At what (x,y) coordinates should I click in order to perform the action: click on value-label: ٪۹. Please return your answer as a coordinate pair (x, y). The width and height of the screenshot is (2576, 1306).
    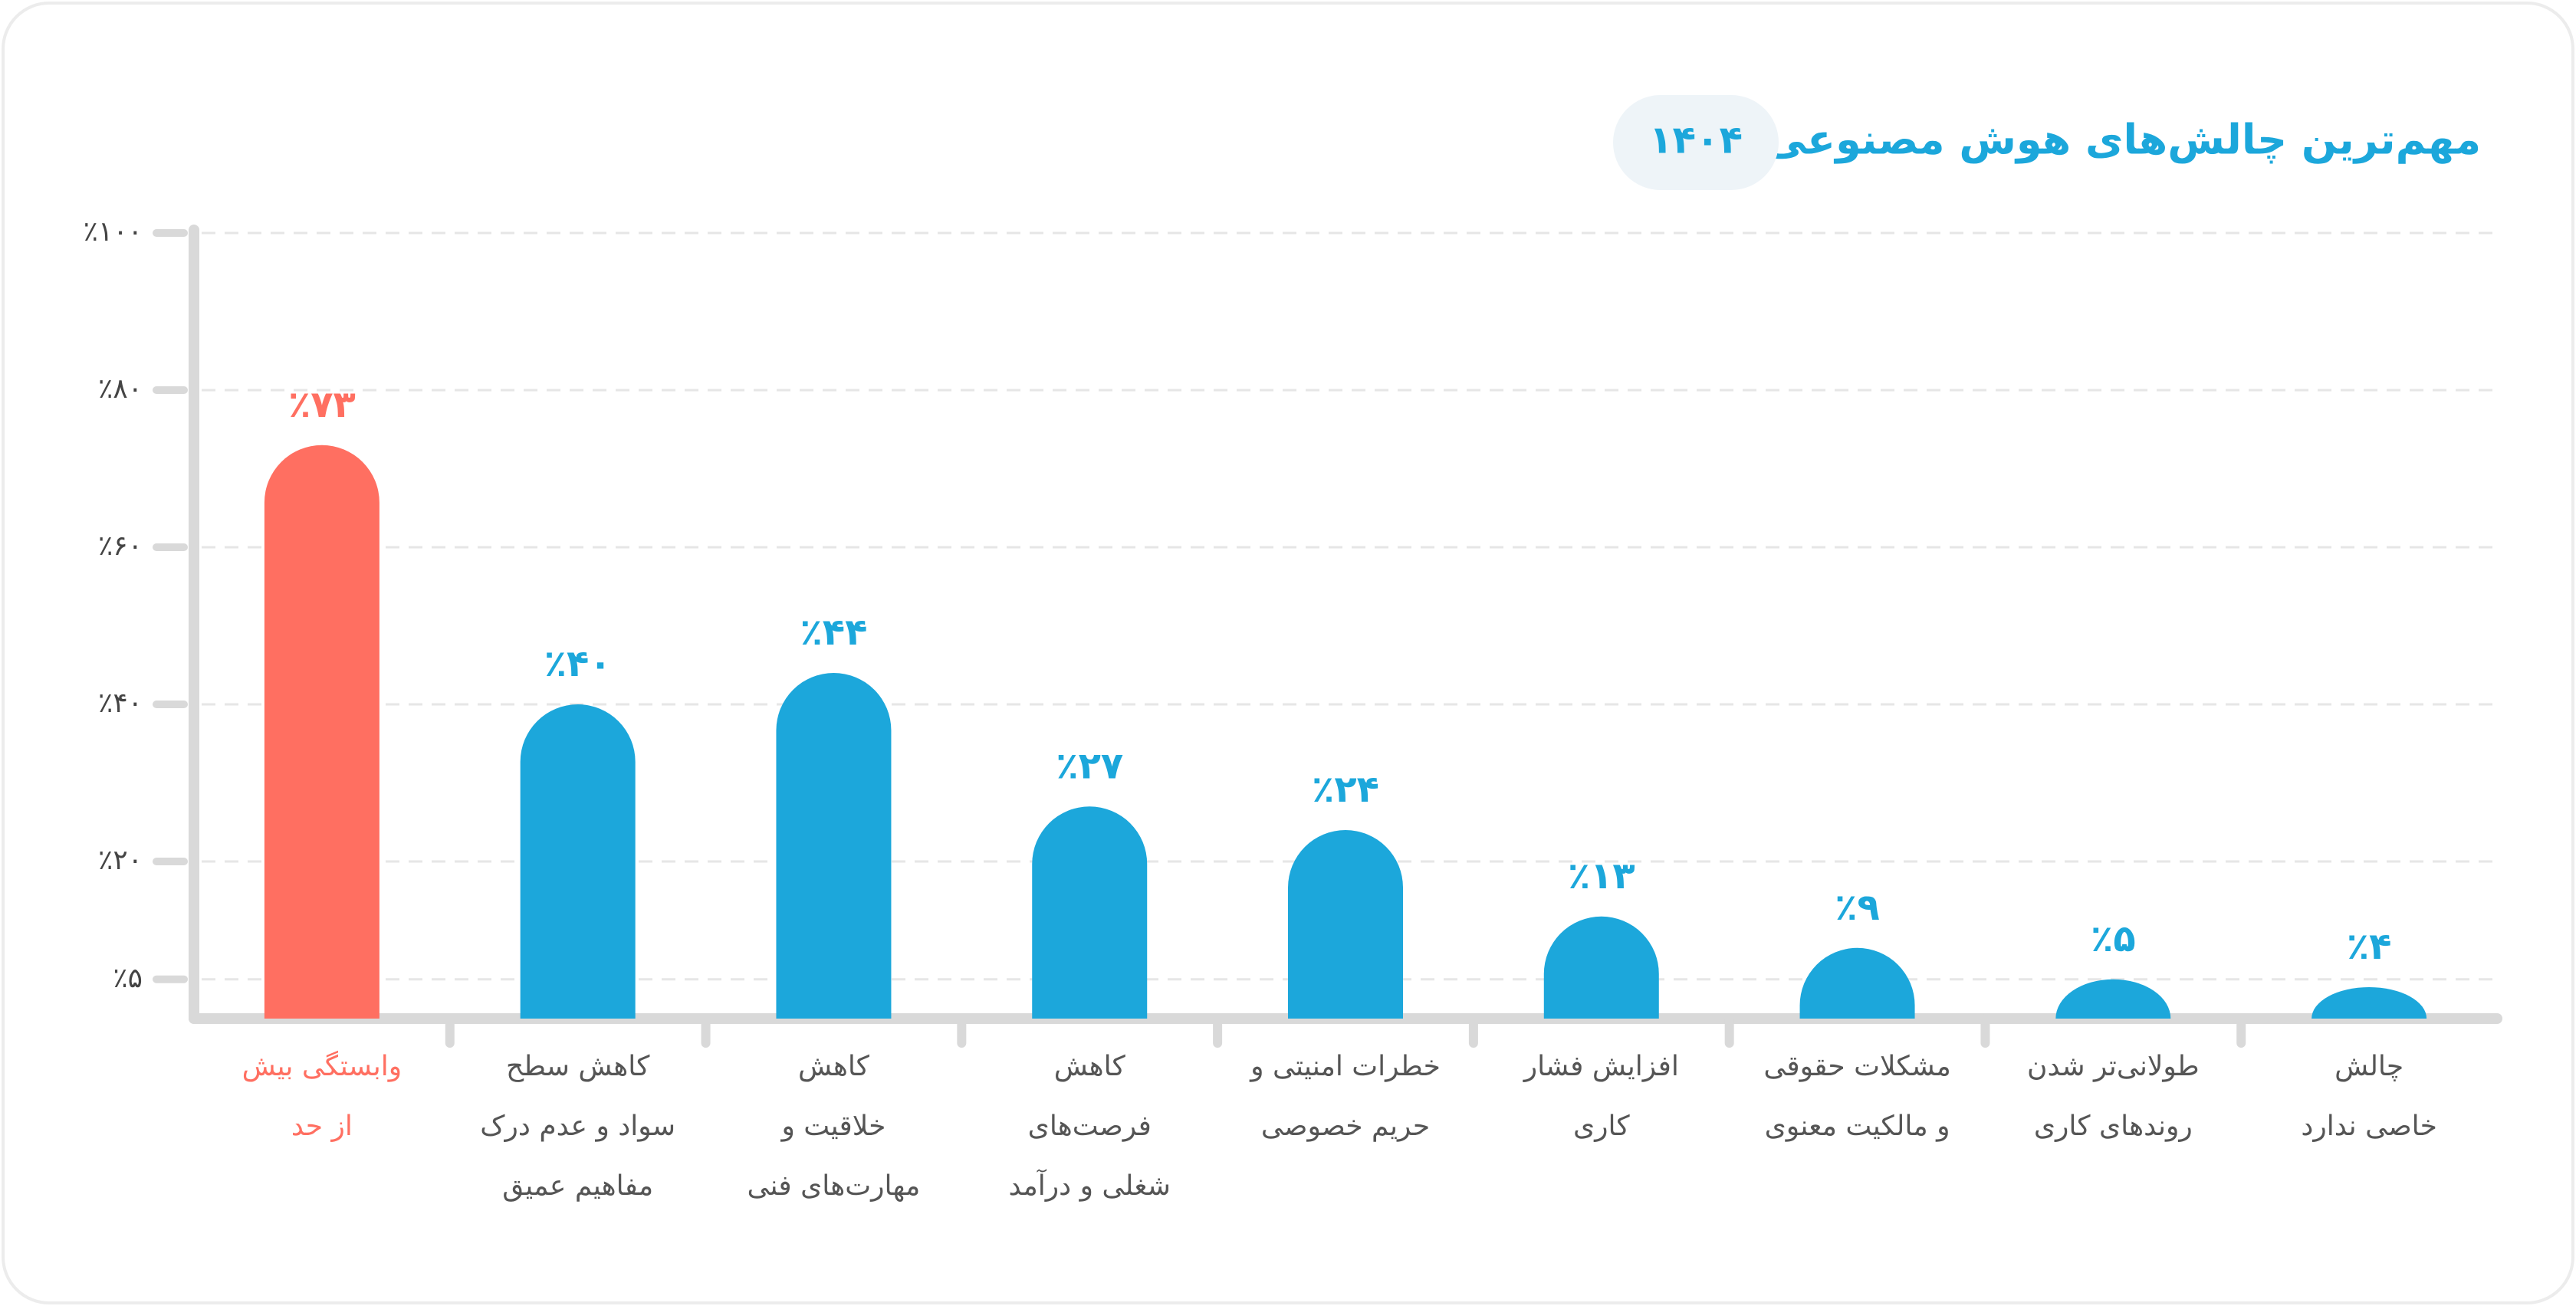
    Looking at the image, I should click on (1858, 908).